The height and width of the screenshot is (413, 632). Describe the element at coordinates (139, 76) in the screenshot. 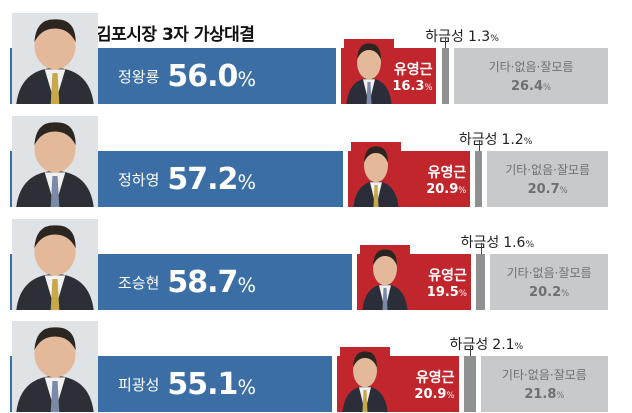

I see `candidate-name: 정왕룡` at that location.